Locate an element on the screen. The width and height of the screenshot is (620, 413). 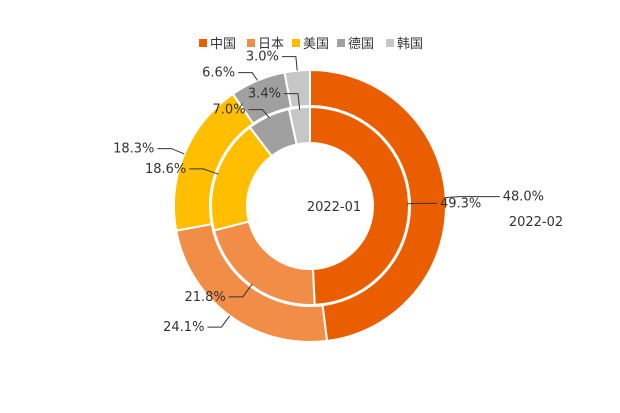
series-name-outer: 2022-02 is located at coordinates (536, 222).